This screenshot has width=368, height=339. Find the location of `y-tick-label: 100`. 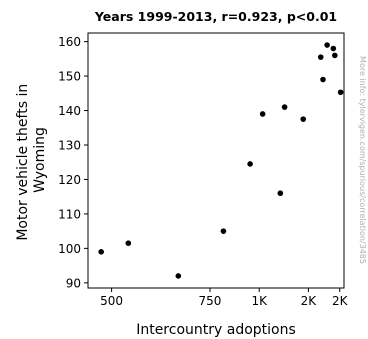

y-tick-label: 100 is located at coordinates (69, 249).